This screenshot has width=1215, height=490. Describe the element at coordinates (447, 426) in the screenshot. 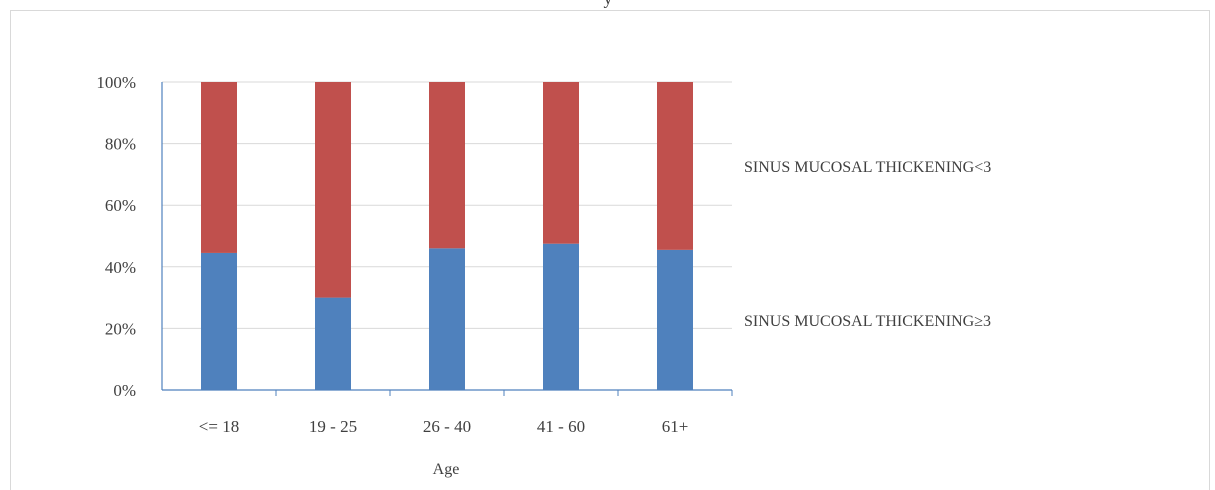

I see `x-category-label: 26 - 40` at that location.